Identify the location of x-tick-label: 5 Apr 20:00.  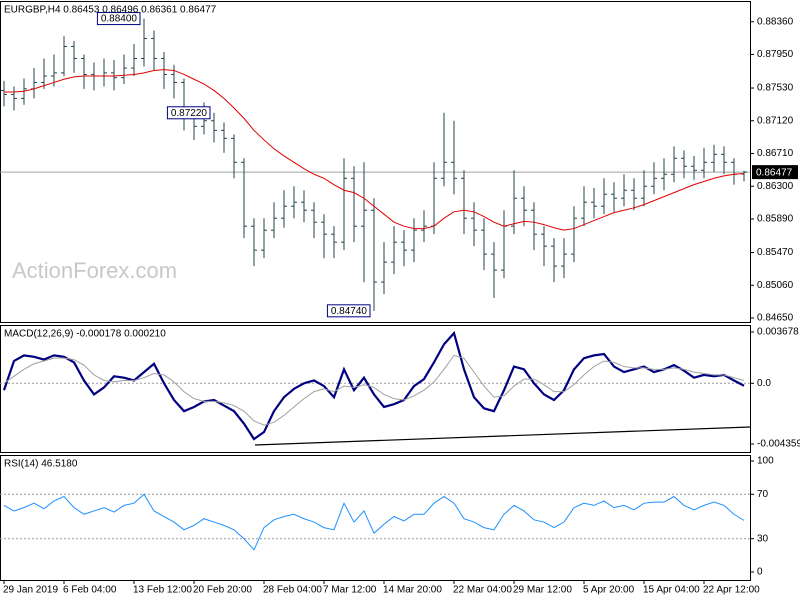
(609, 590).